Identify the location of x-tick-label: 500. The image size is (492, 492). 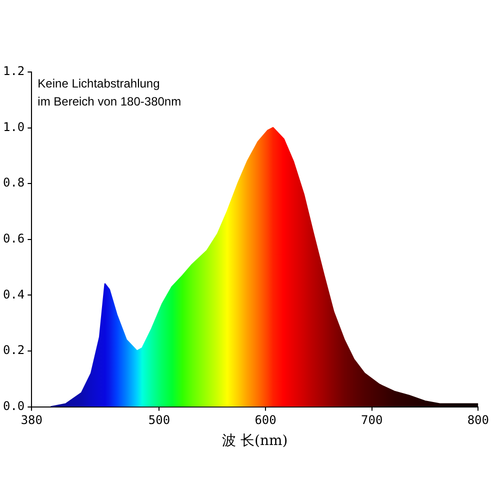
(159, 420).